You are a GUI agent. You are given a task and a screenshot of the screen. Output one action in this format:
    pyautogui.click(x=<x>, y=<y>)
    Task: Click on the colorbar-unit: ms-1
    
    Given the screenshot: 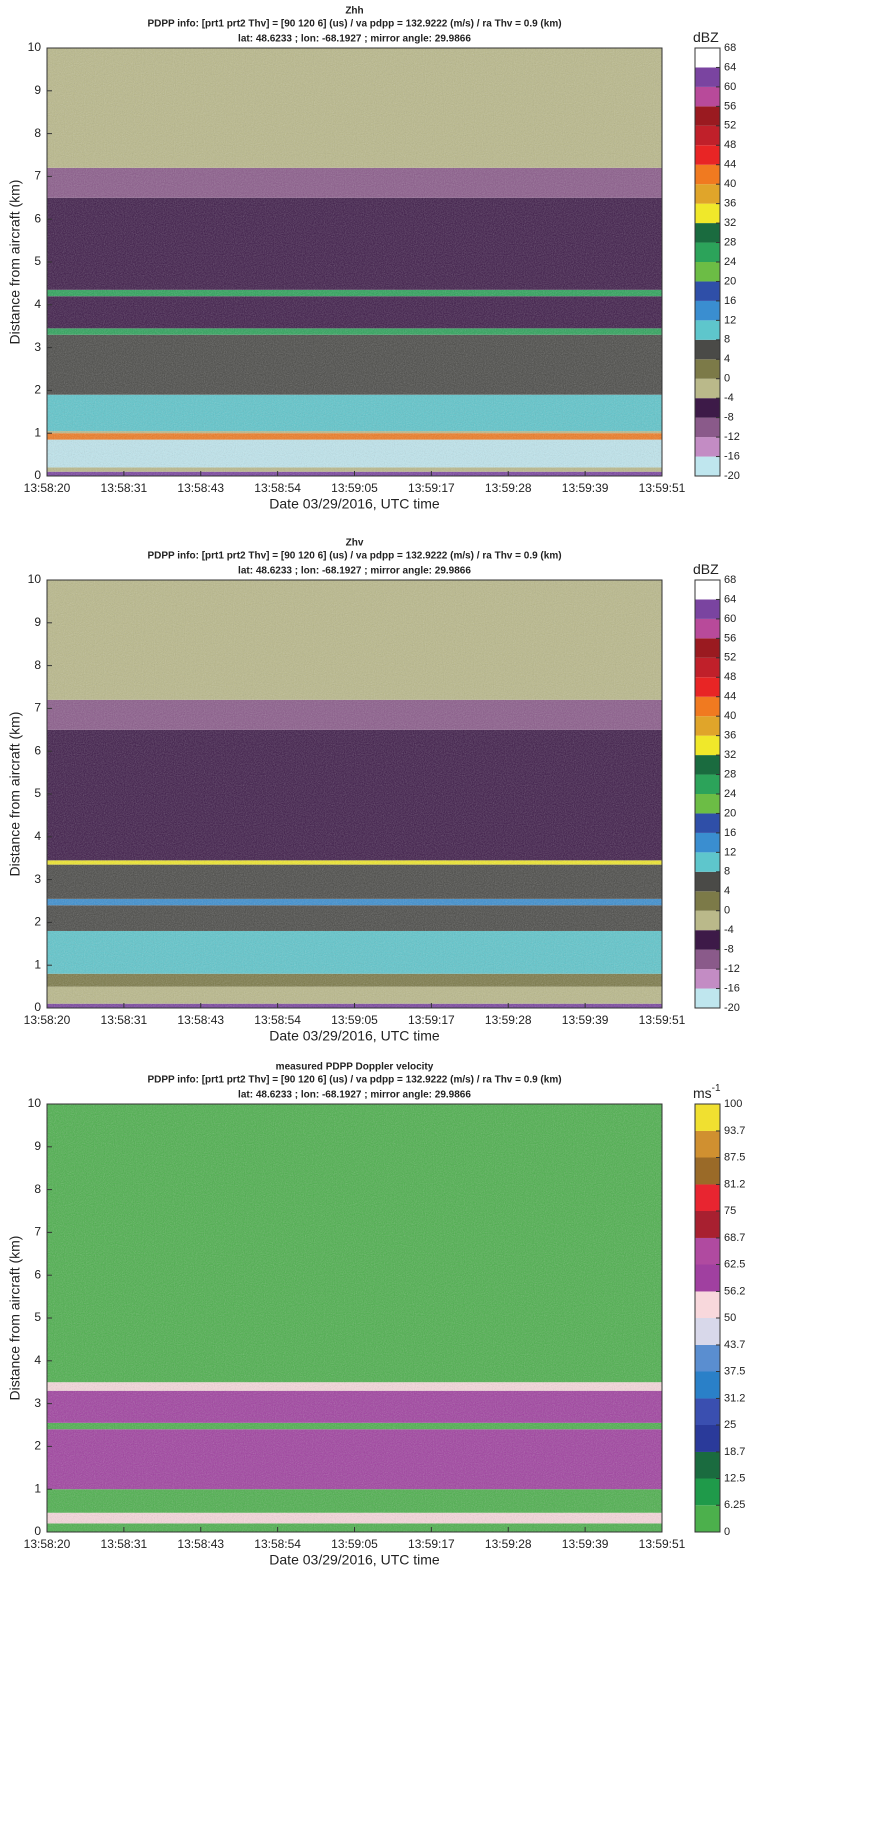 What is the action you would take?
    pyautogui.click(x=707, y=1092)
    